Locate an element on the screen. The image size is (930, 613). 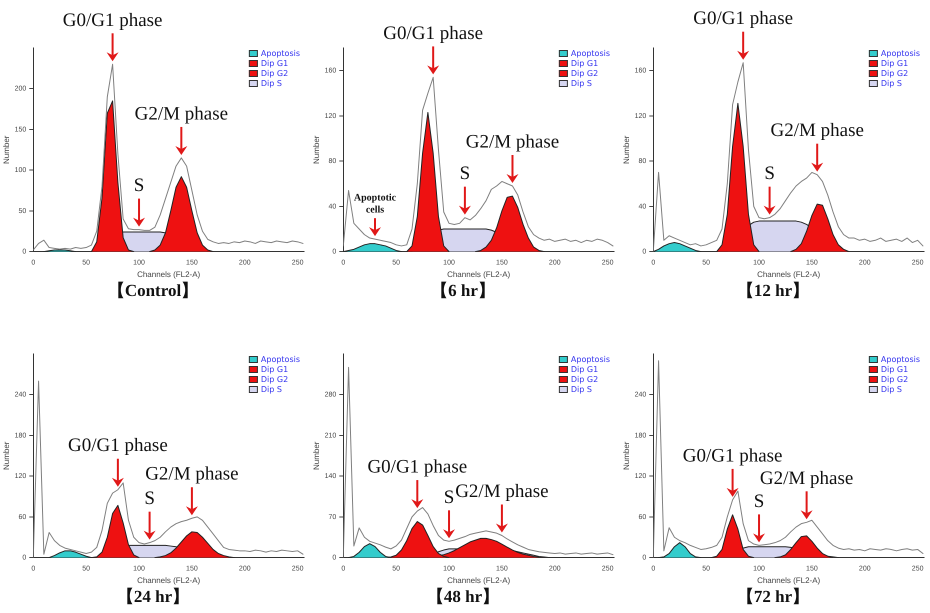
text: 【Control】 is located at coordinates (153, 290).